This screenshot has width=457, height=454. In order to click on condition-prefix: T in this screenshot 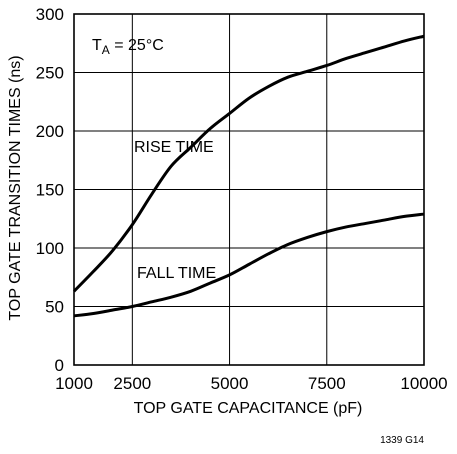, I will do `click(97, 45)`.